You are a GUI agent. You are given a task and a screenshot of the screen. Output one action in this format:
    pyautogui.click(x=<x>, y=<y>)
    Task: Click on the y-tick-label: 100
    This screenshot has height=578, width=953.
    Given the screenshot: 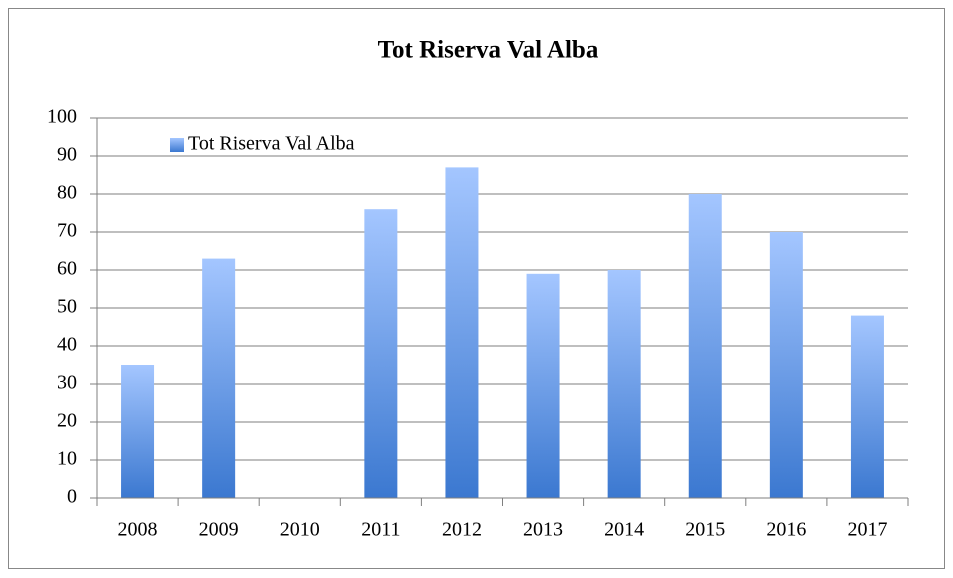 What is the action you would take?
    pyautogui.click(x=62, y=117)
    